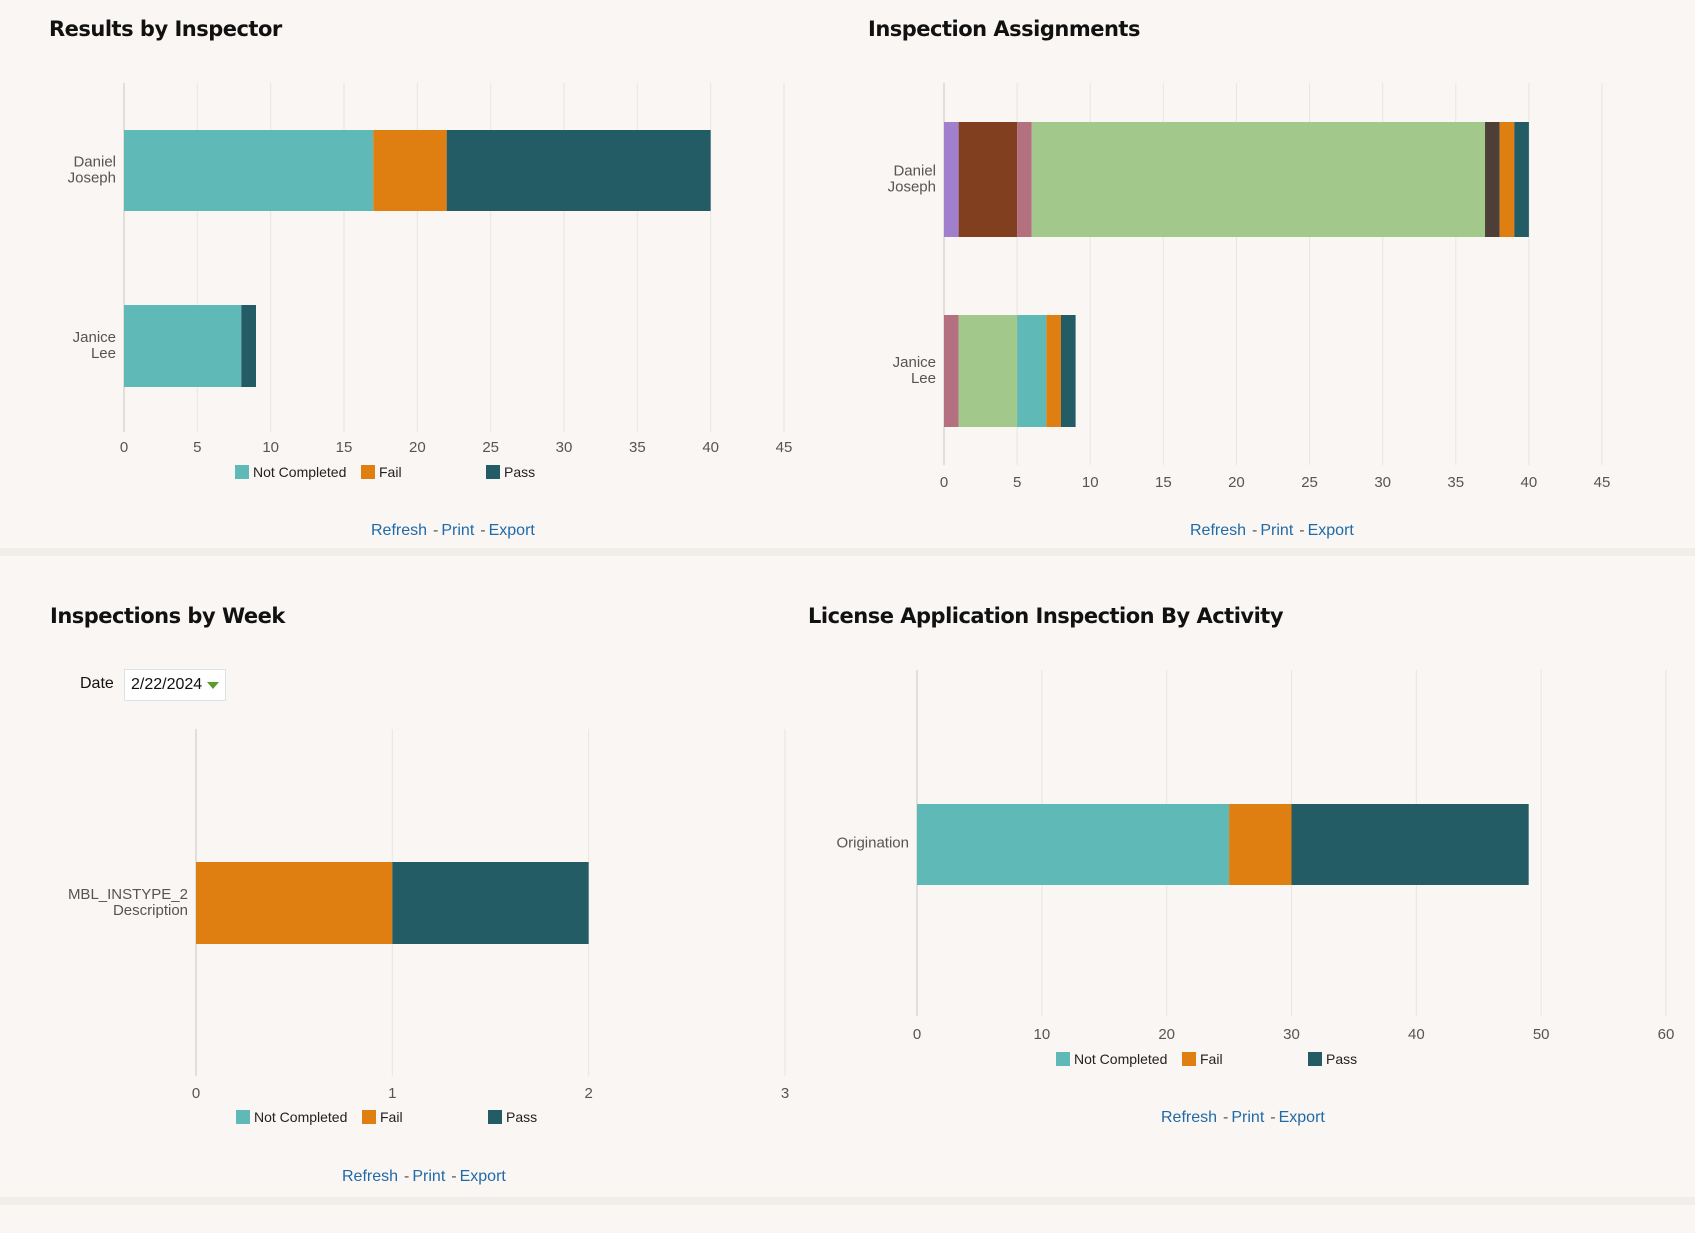 Image resolution: width=1695 pixels, height=1233 pixels. What do you see at coordinates (785, 1093) in the screenshot?
I see `x-tick-label: 3` at bounding box center [785, 1093].